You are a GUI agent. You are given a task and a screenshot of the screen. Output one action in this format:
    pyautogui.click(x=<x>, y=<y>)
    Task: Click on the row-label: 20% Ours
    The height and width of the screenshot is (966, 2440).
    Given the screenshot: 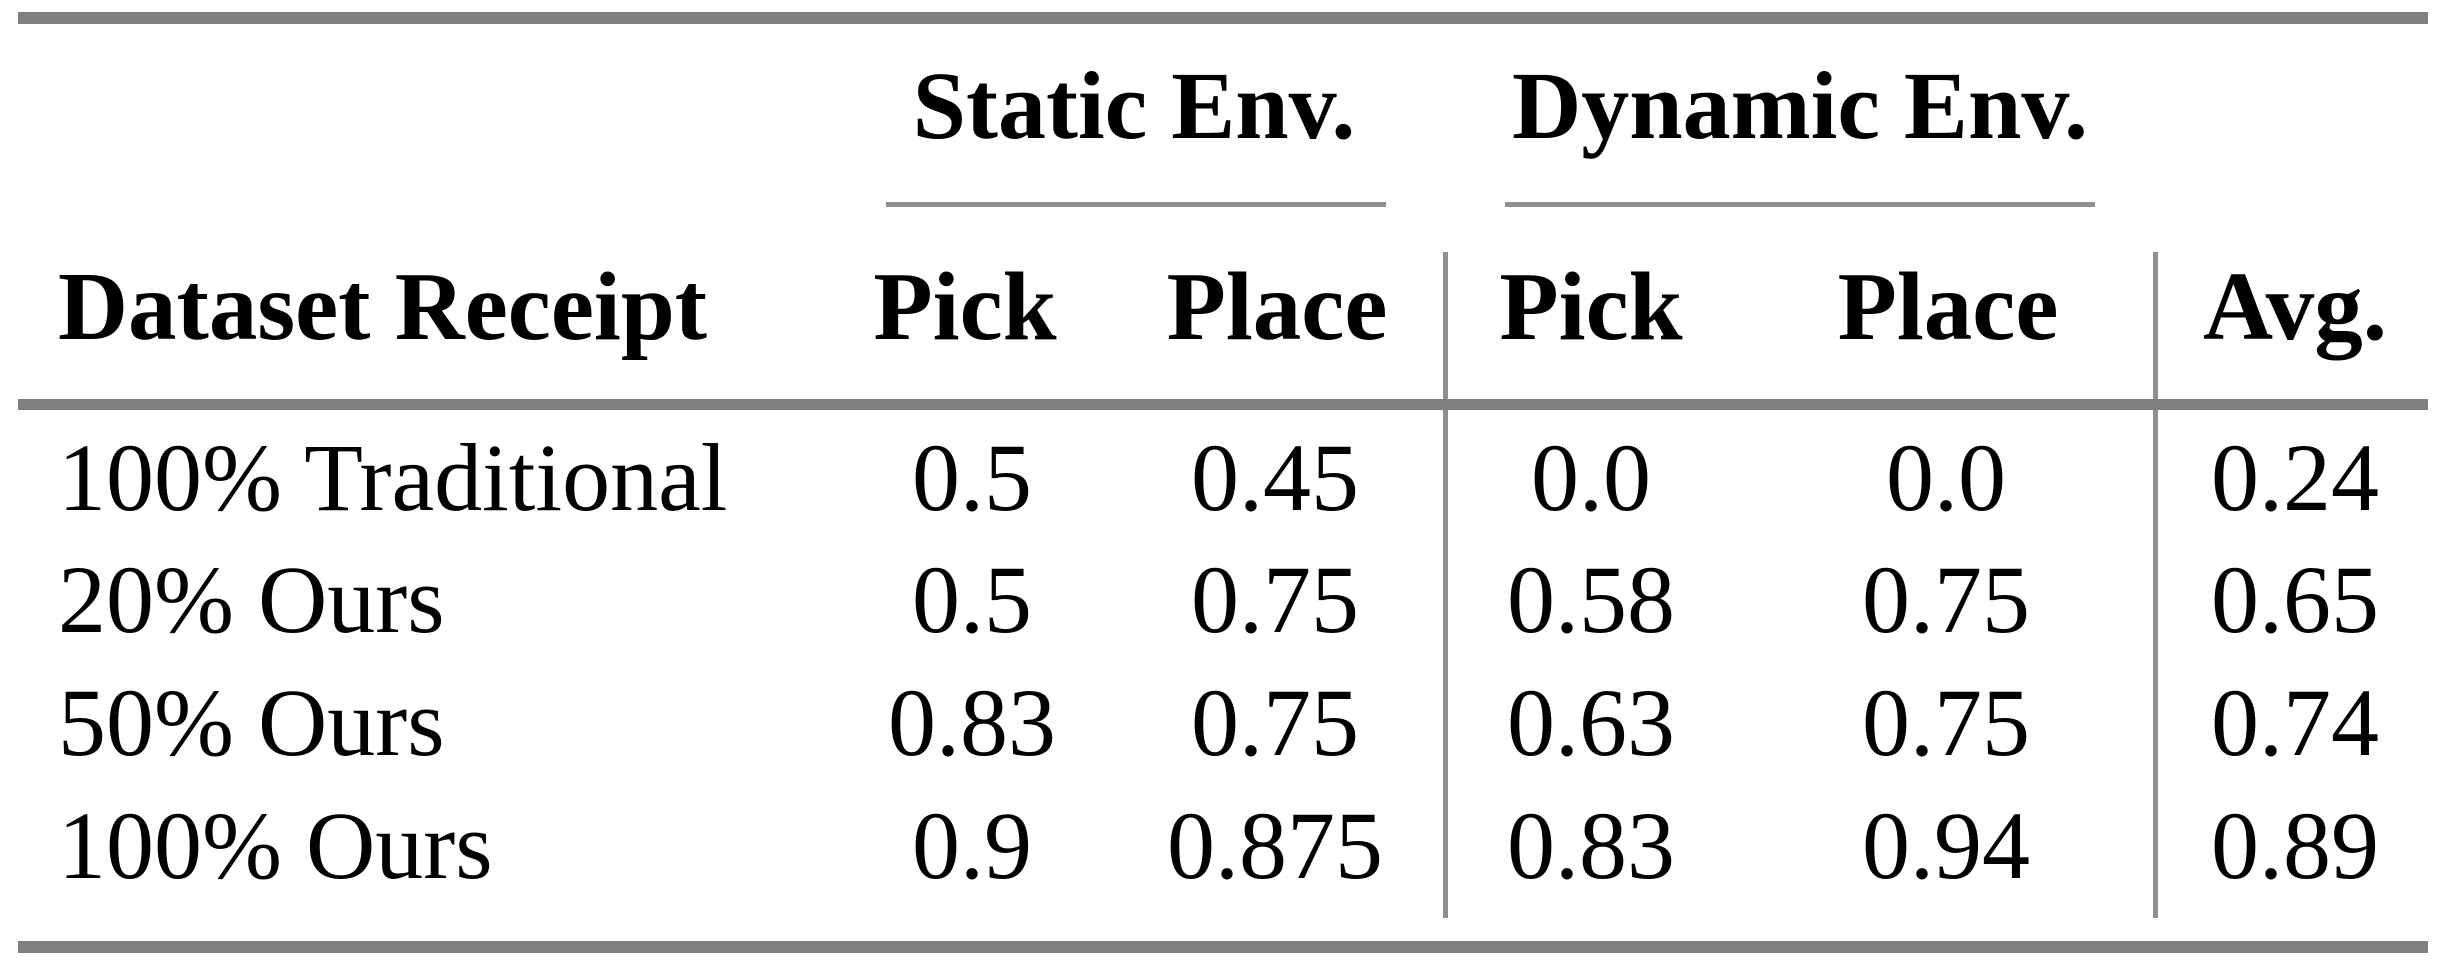 What is the action you would take?
    pyautogui.click(x=251, y=599)
    